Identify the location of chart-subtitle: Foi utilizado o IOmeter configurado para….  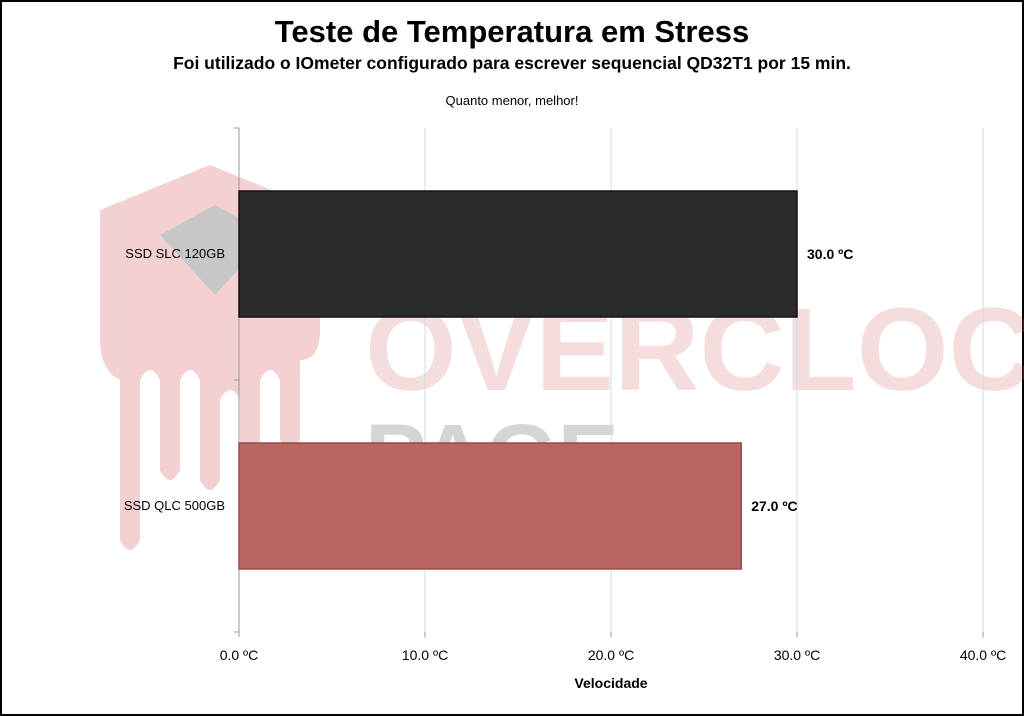
(512, 63).